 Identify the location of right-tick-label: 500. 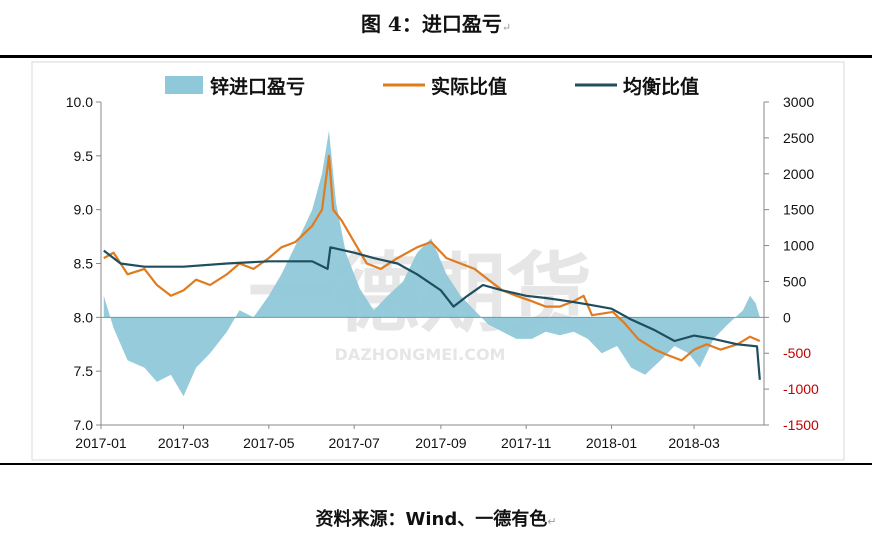
(795, 281).